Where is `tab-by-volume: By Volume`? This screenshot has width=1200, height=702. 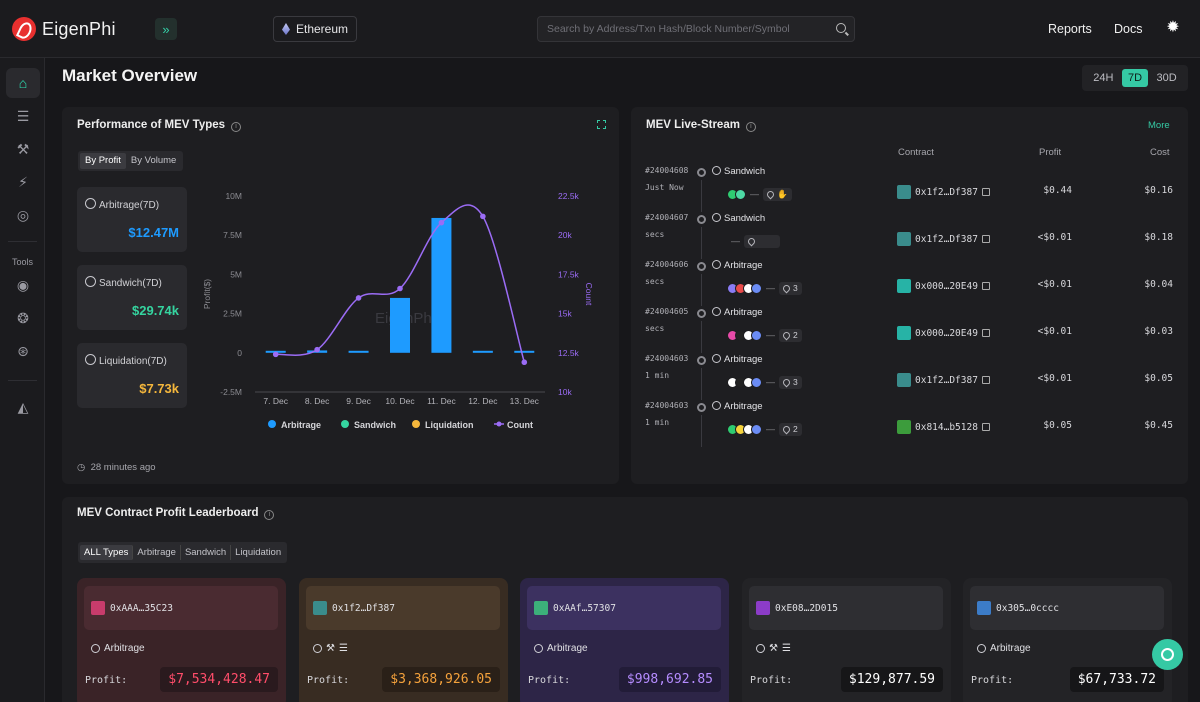
tab-by-volume: By Volume is located at coordinates (153, 160).